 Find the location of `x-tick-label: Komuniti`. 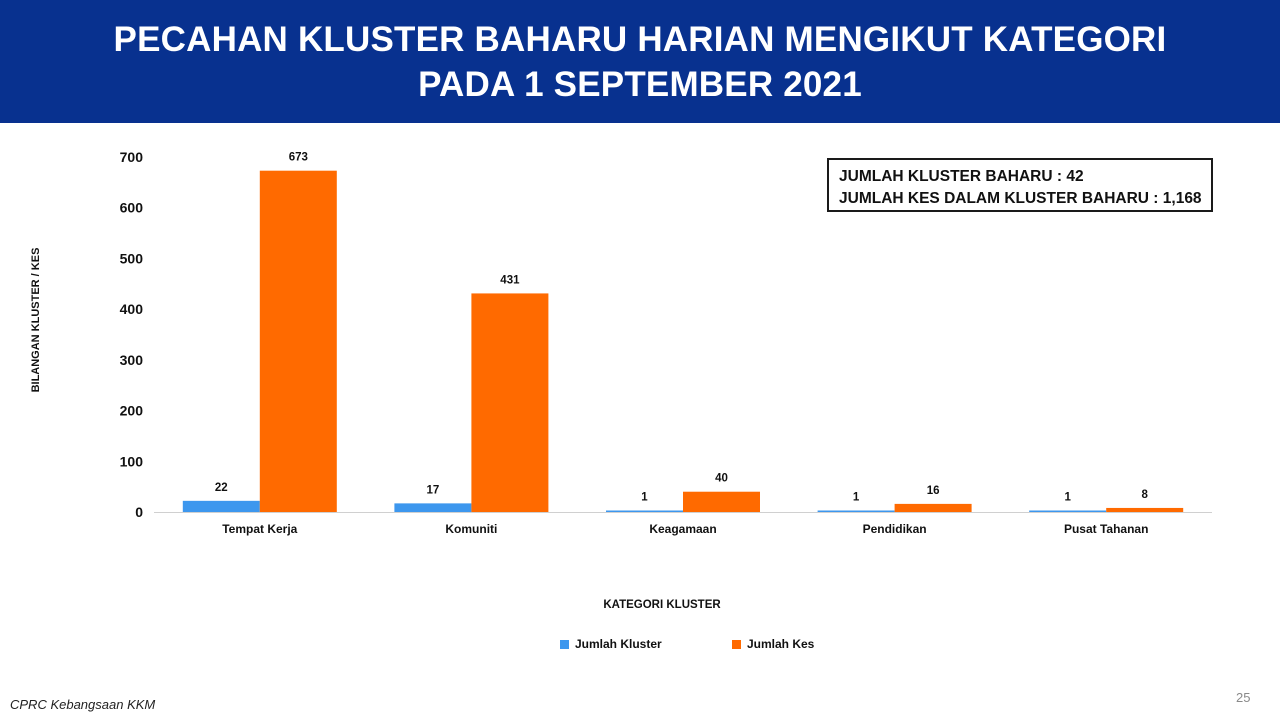

x-tick-label: Komuniti is located at coordinates (471, 529).